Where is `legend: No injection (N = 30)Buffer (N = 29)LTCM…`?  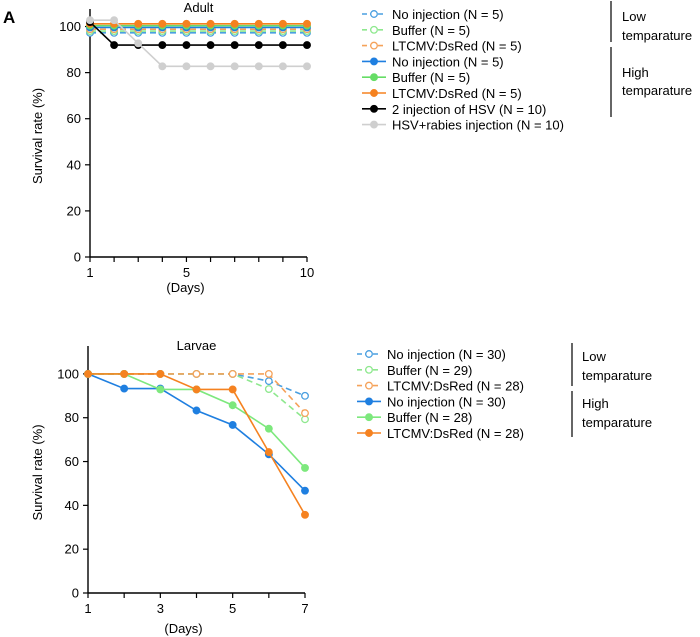
legend: No injection (N = 30)Buffer (N = 29)LTCM… is located at coordinates (504, 392).